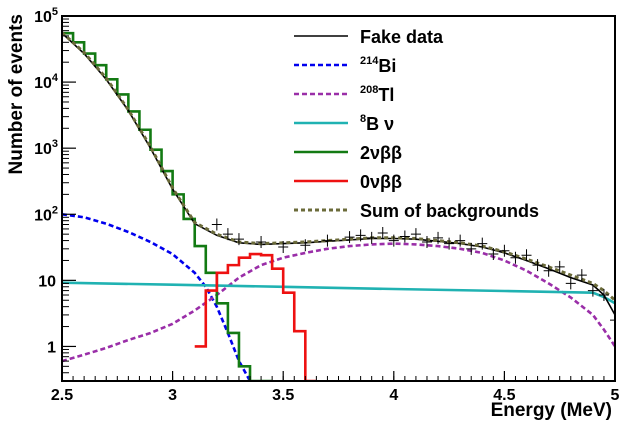 This screenshot has width=619, height=421. I want to click on x-axis-label: Energy (MeV), so click(551, 410).